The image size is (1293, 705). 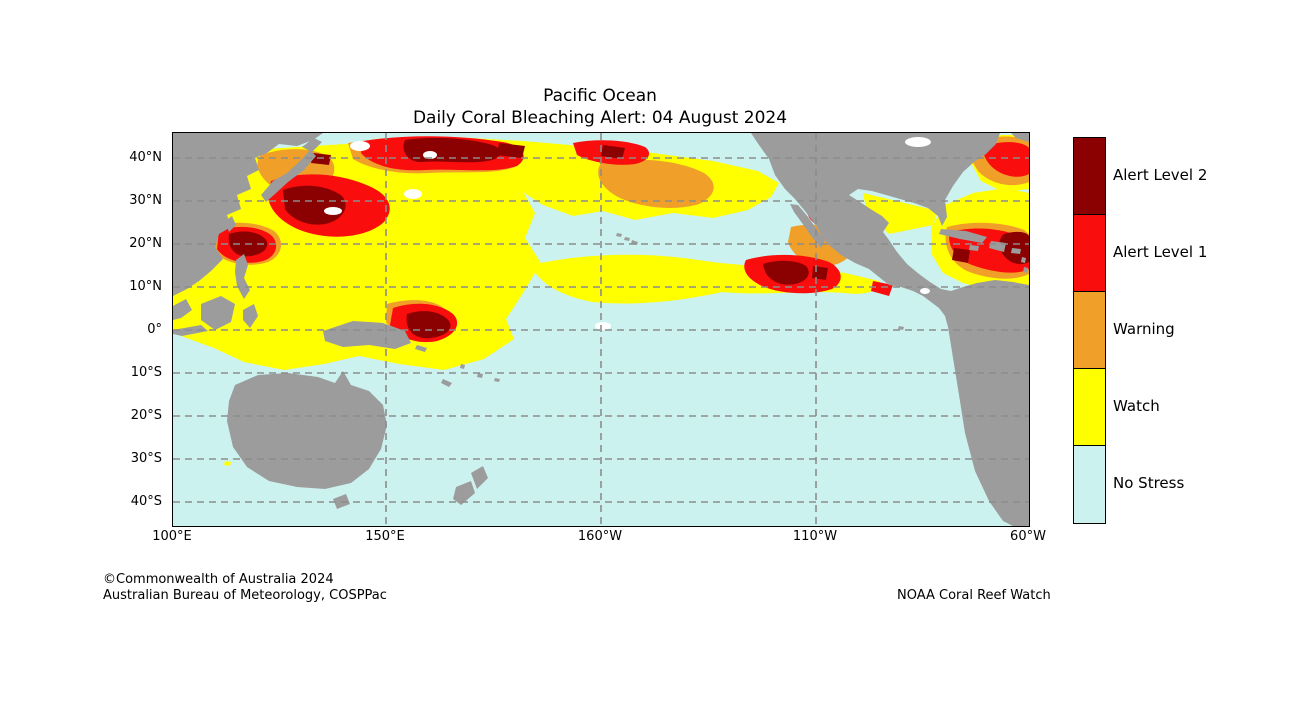 What do you see at coordinates (479, 477) in the screenshot?
I see `land-new-zealand-north` at bounding box center [479, 477].